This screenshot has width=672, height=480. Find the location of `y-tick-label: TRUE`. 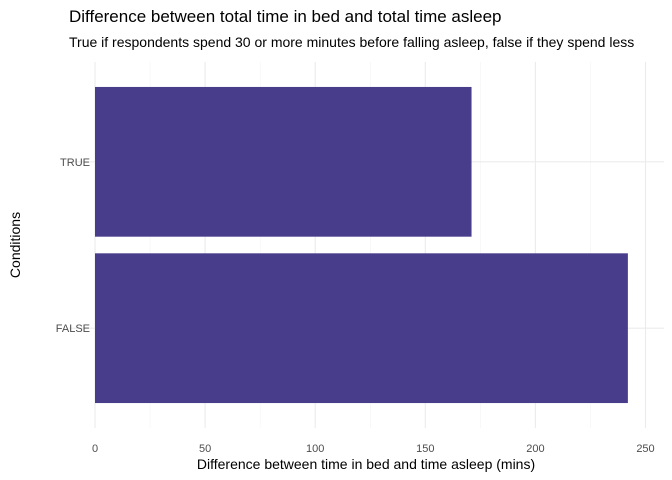

y-tick-label: TRUE is located at coordinates (75, 163).